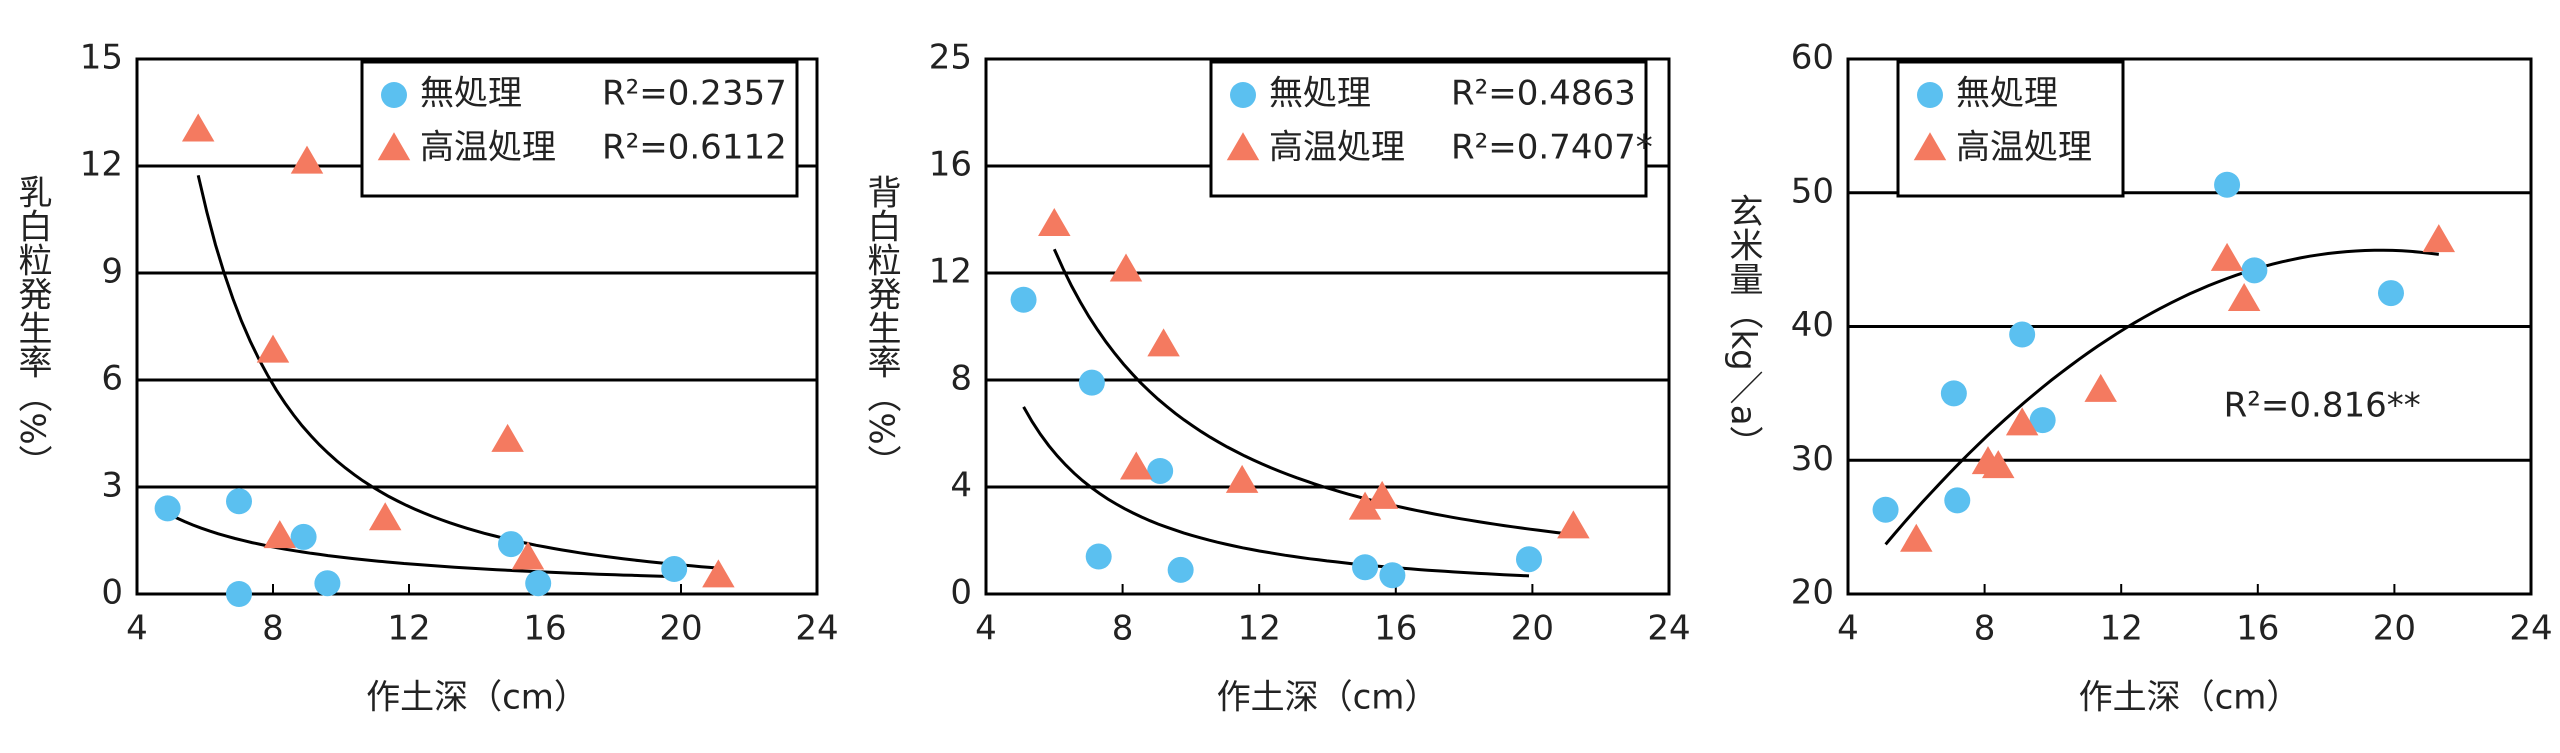  I want to click on y-tick-label: 30, so click(1812, 459).